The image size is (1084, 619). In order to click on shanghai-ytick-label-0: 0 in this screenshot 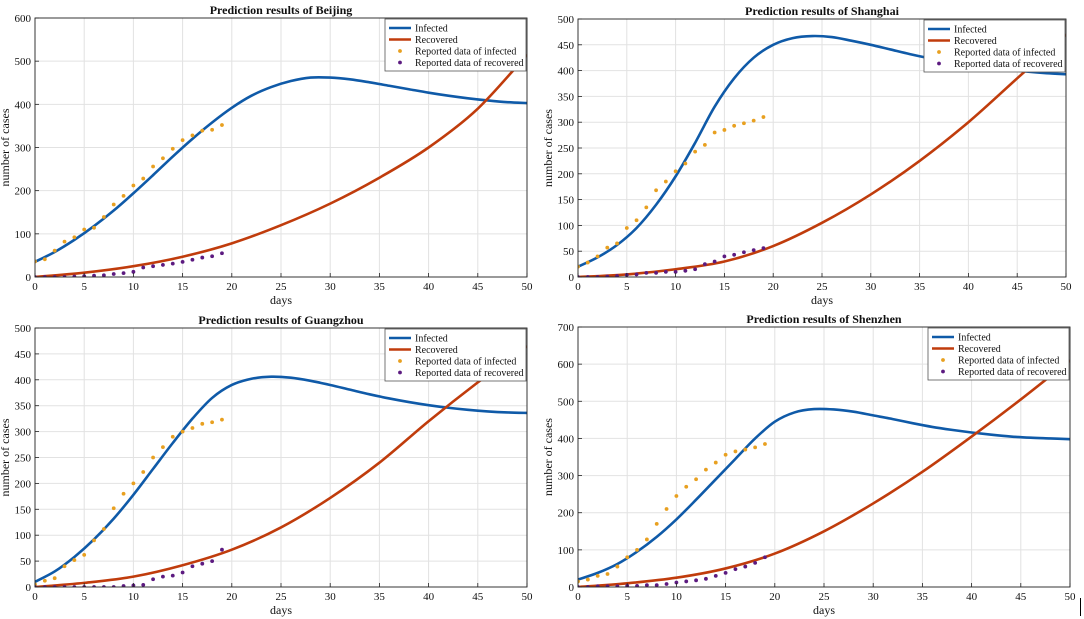, I will do `click(572, 278)`.